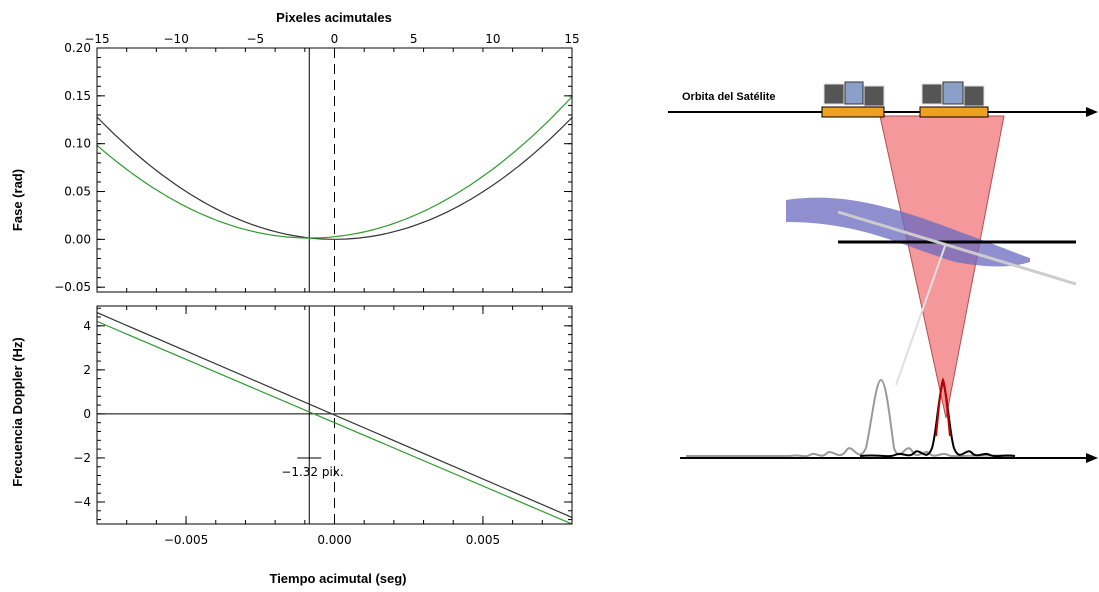 Image resolution: width=1099 pixels, height=592 pixels. I want to click on radar-beam, so click(942, 267).